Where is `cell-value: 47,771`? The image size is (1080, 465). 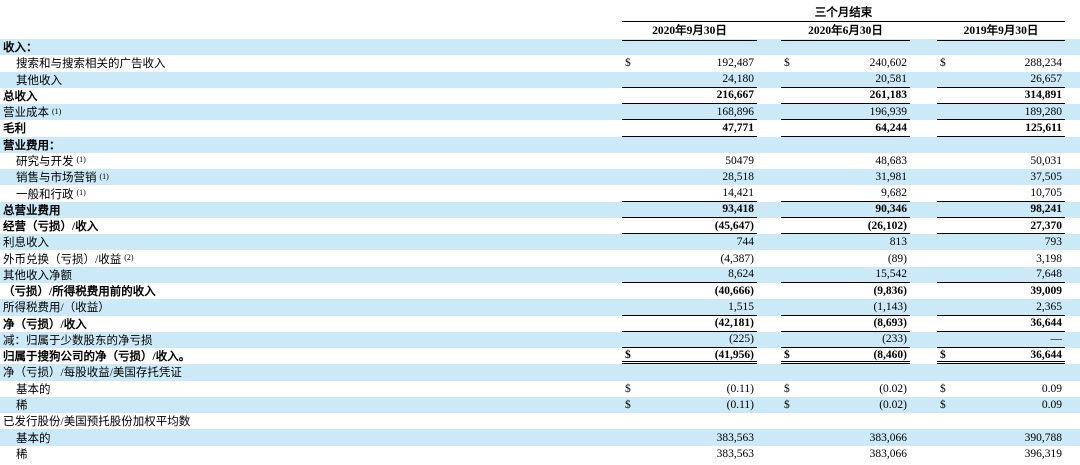 cell-value: 47,771 is located at coordinates (738, 127).